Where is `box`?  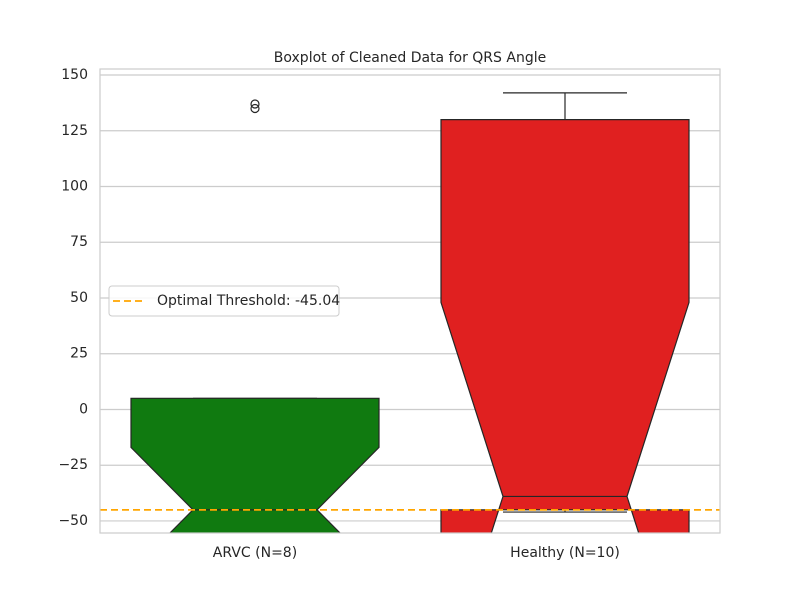
box is located at coordinates (255, 465).